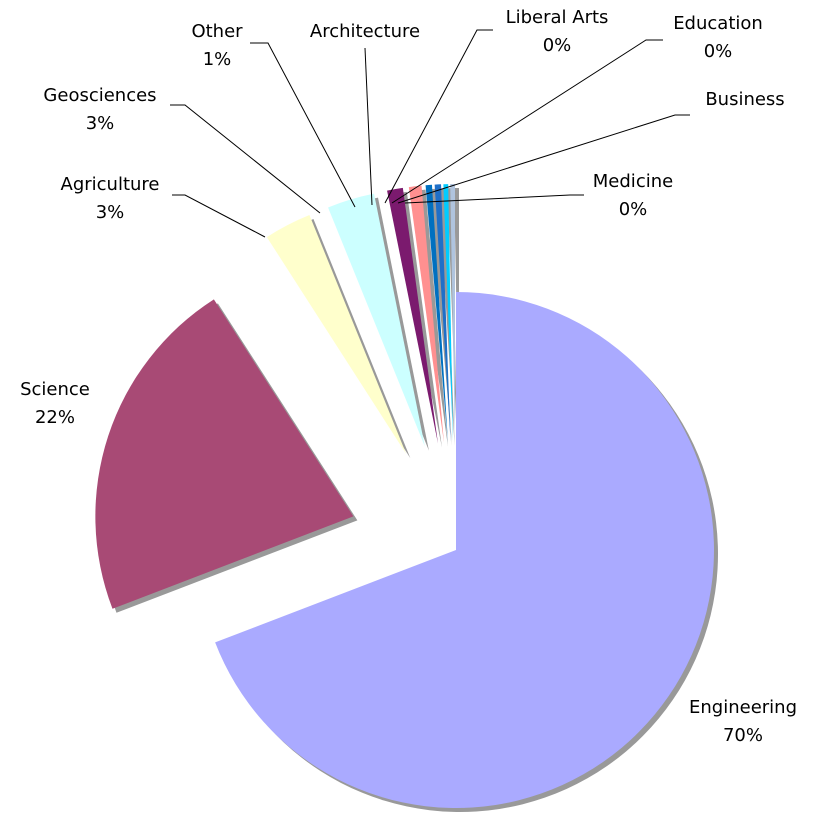  I want to click on value-label: 22%, so click(55, 417).